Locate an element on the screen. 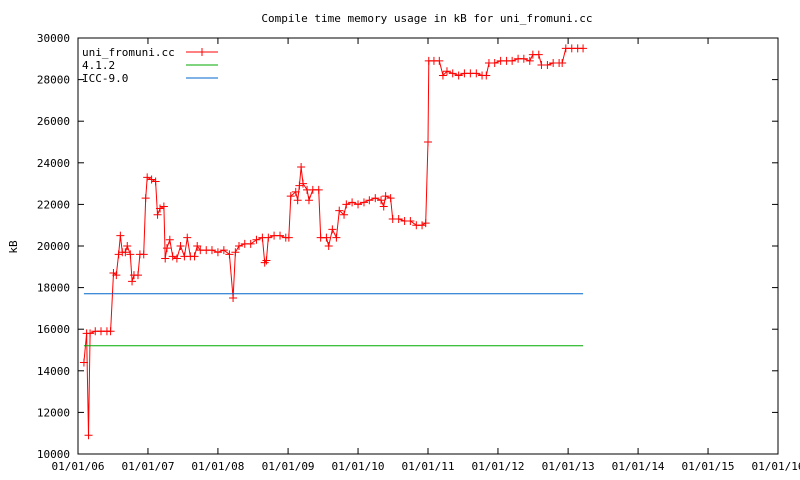  x-tick-label: 01/01/09 is located at coordinates (288, 466).